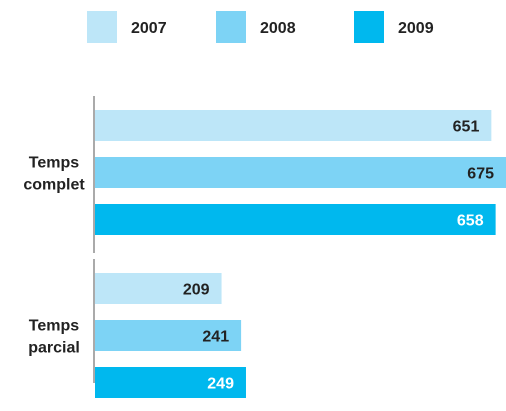 The width and height of the screenshot is (506, 411). I want to click on category-label: Temps parcial, so click(54, 337).